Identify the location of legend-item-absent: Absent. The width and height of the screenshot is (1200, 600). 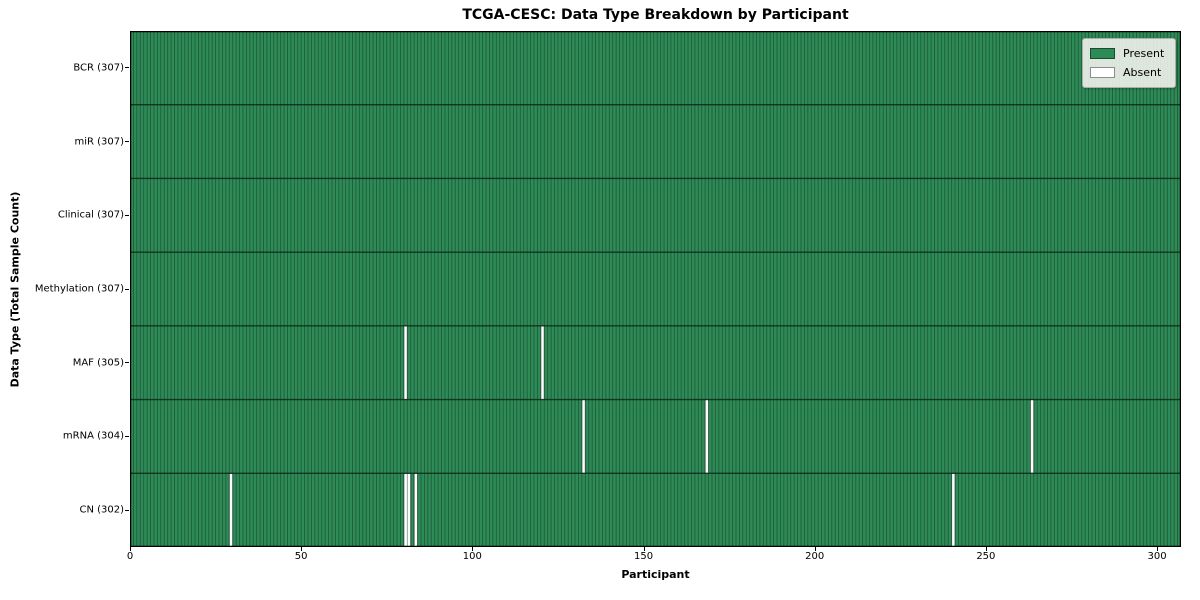
(1129, 72).